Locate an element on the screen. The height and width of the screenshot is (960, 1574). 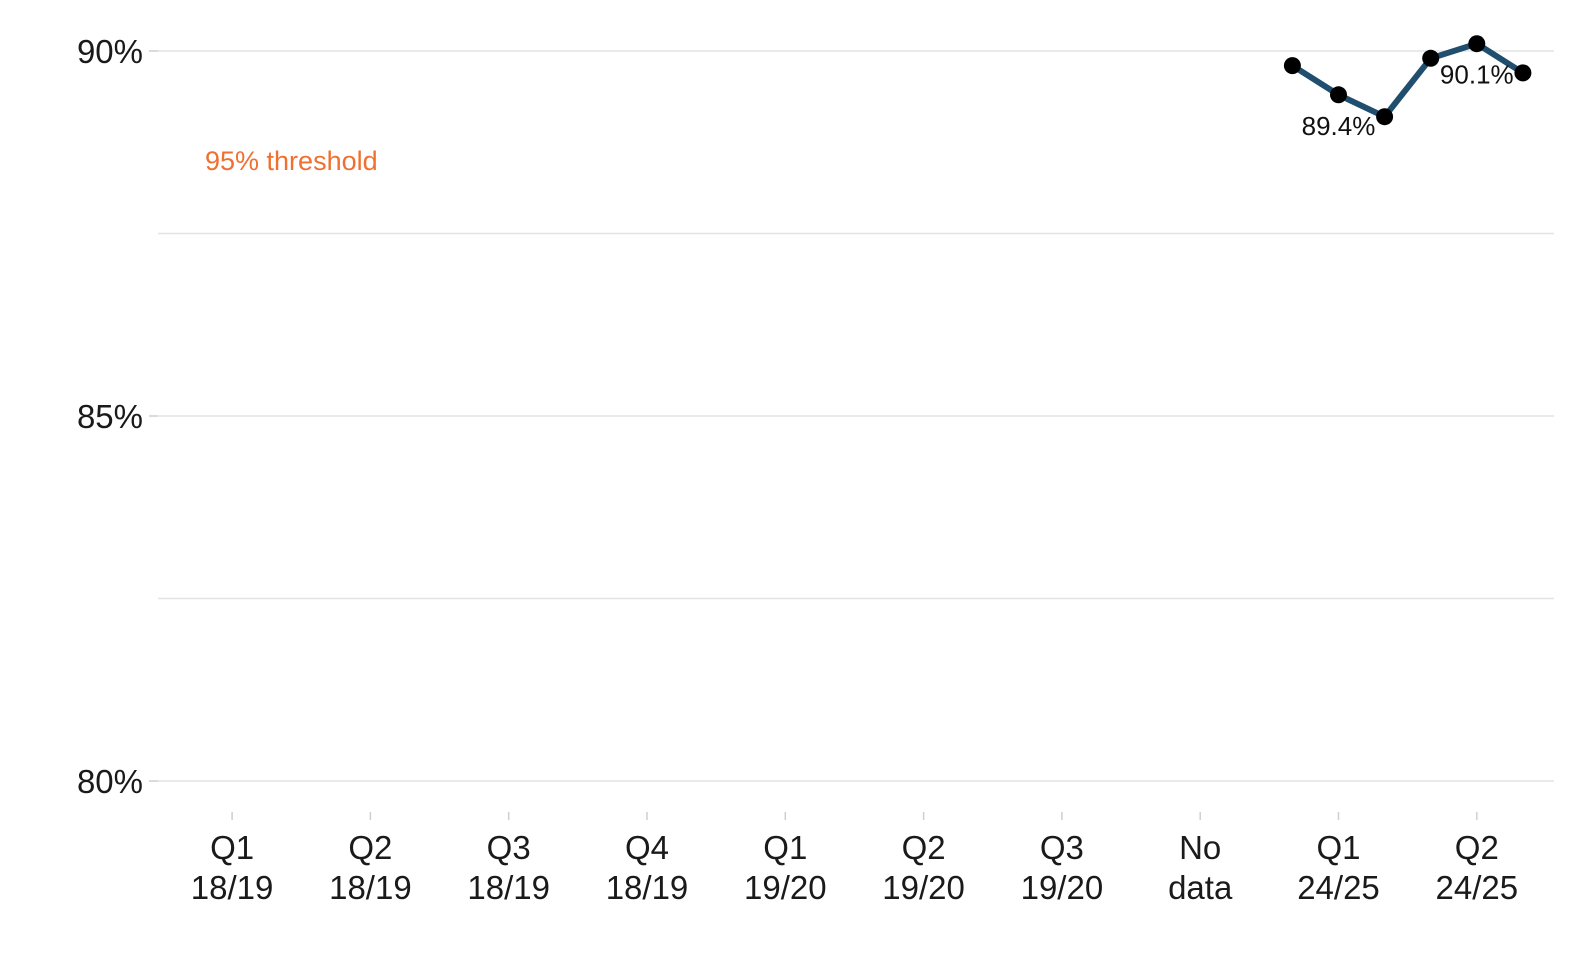
x-tick-label-line1: No is located at coordinates (1200, 847).